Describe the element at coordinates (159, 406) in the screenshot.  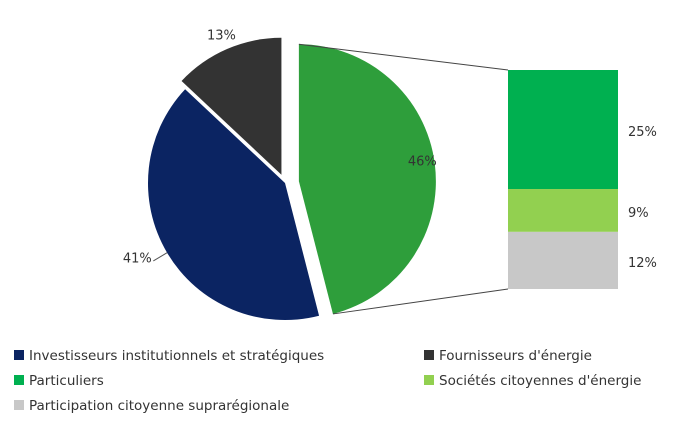
I see `legend-label: Participation citoyenne suprarégionale` at that location.